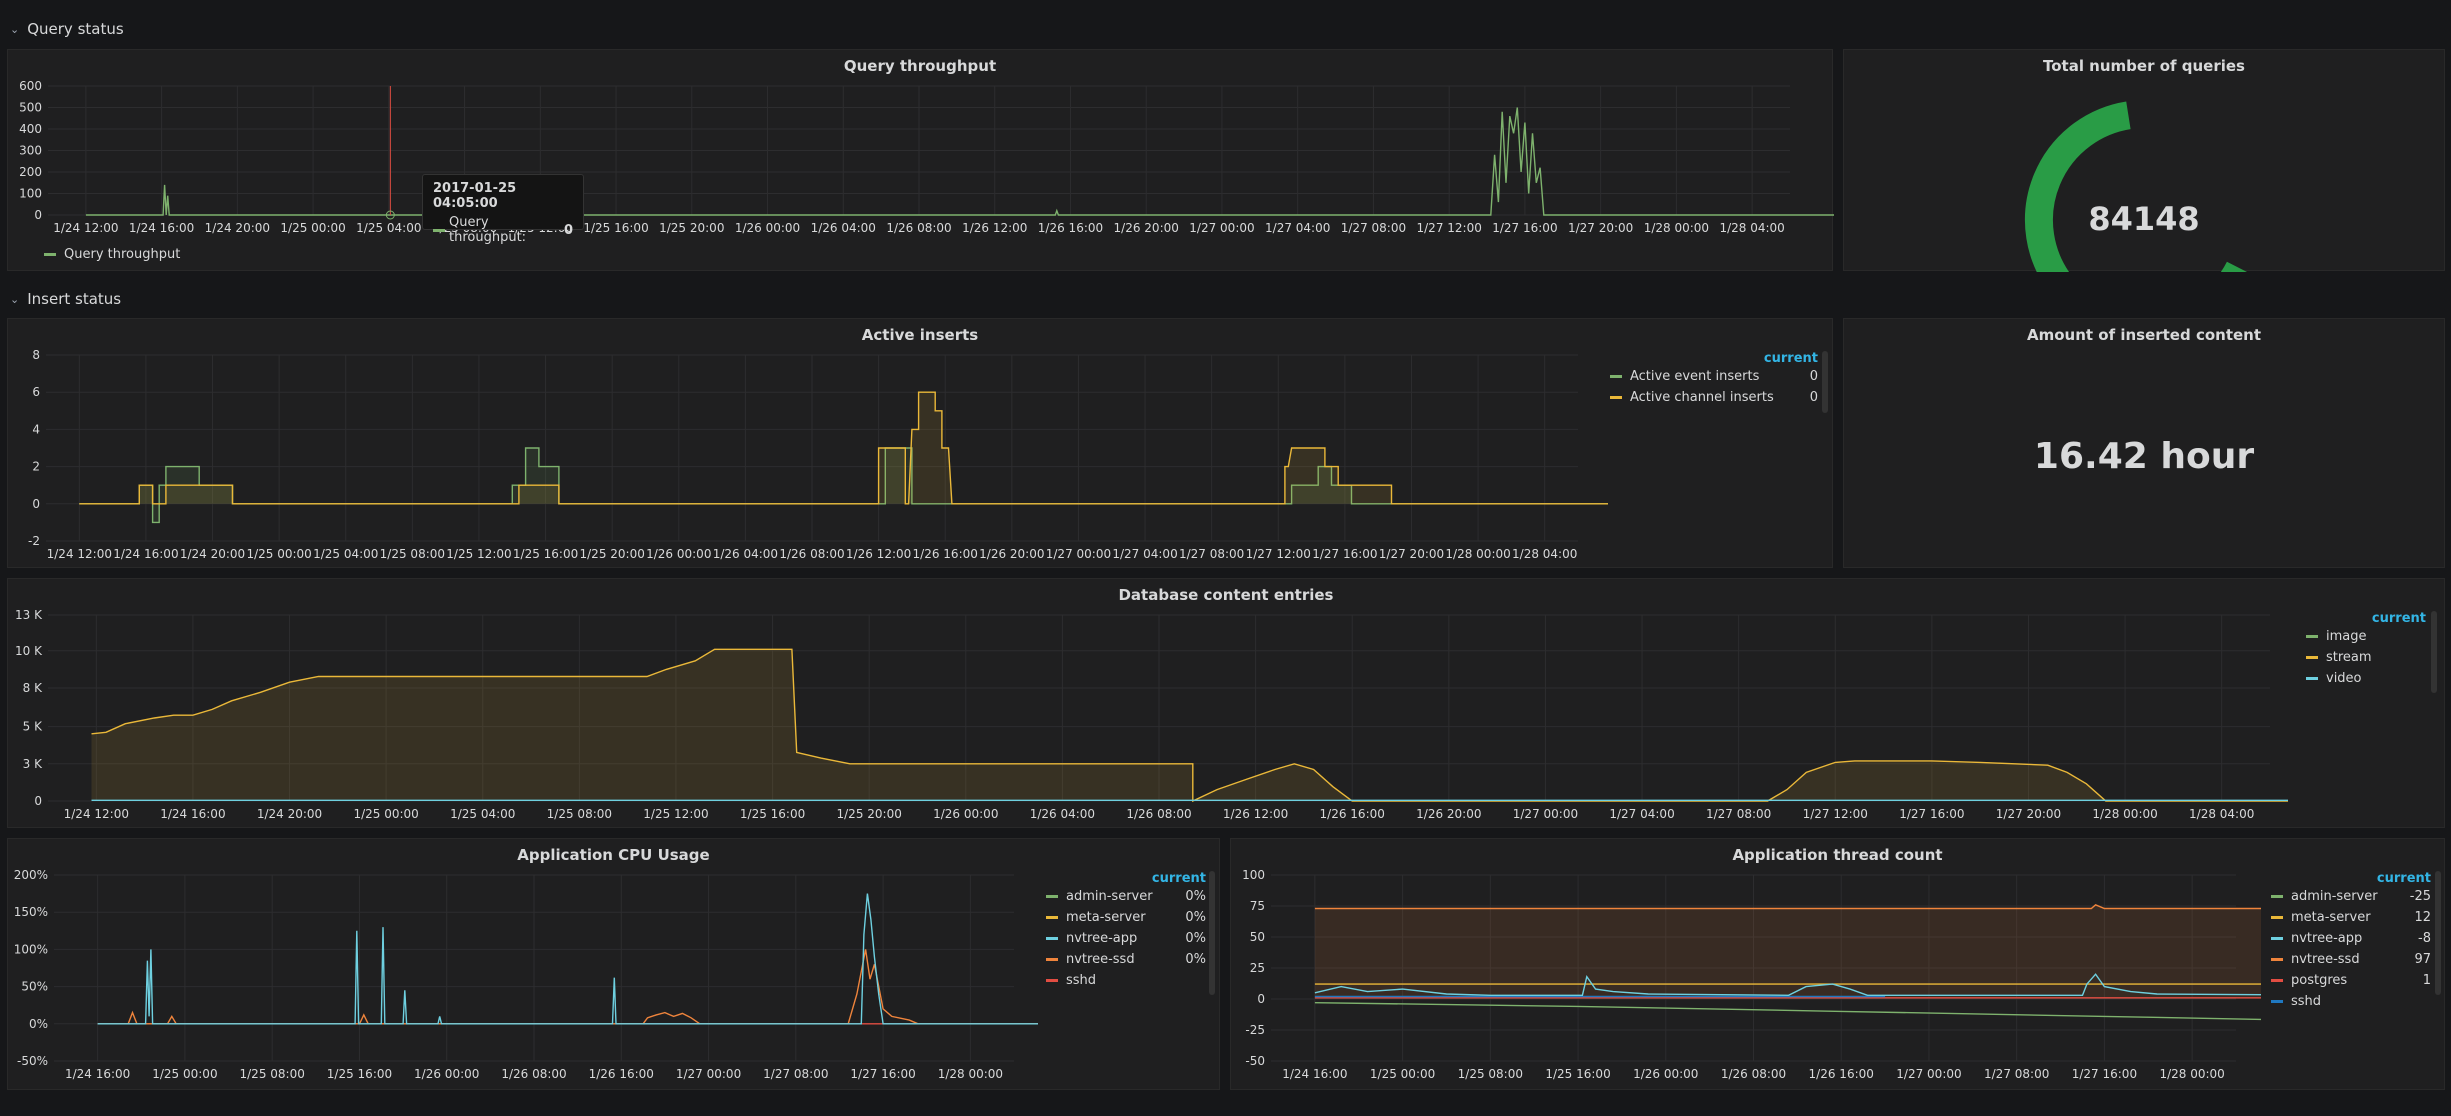  What do you see at coordinates (161, 228) in the screenshot?
I see `x-tick-label: 1/24 16:00` at bounding box center [161, 228].